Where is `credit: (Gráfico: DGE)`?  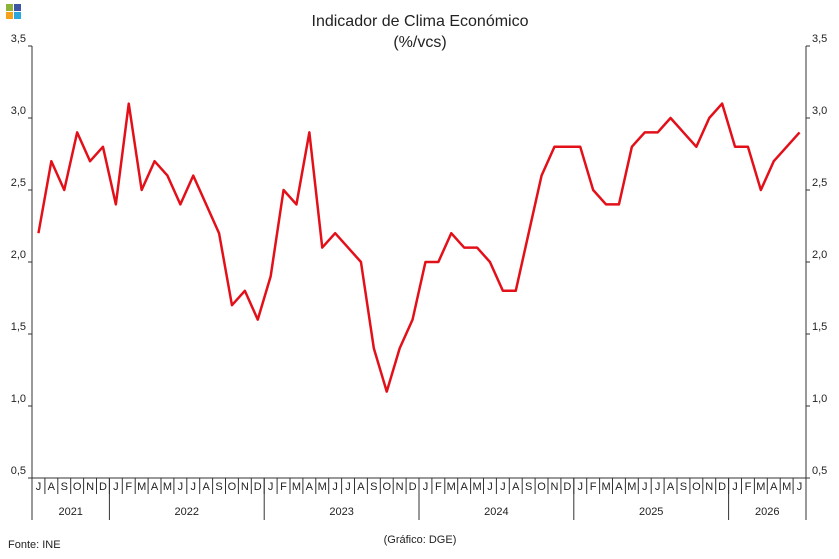 credit: (Gráfico: DGE) is located at coordinates (420, 540).